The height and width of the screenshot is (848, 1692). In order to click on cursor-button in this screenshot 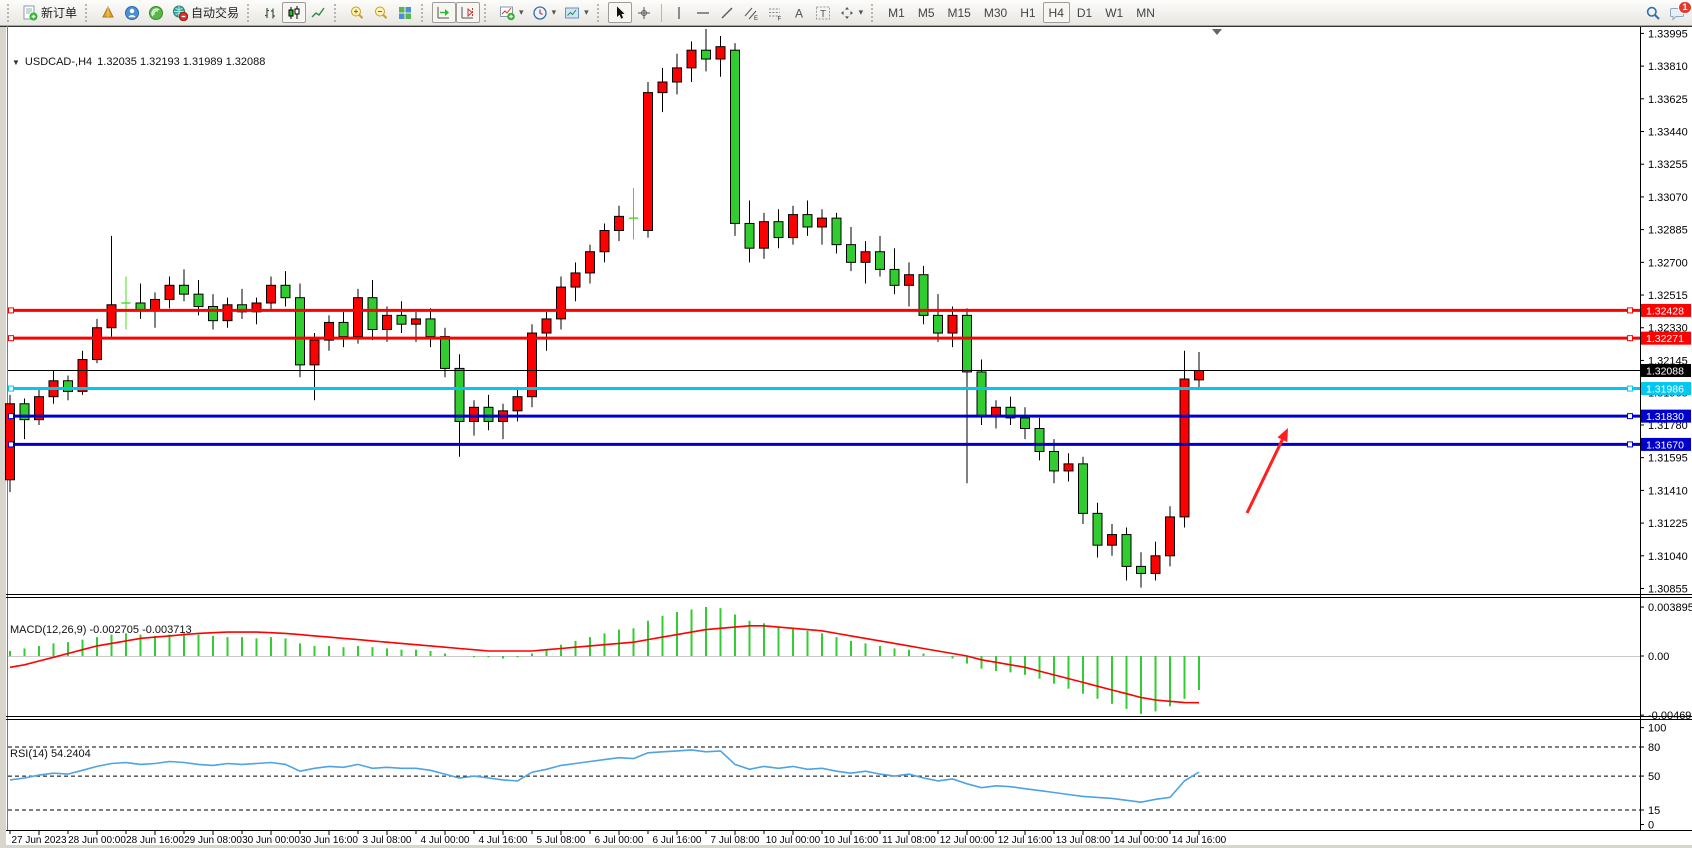, I will do `click(619, 12)`.